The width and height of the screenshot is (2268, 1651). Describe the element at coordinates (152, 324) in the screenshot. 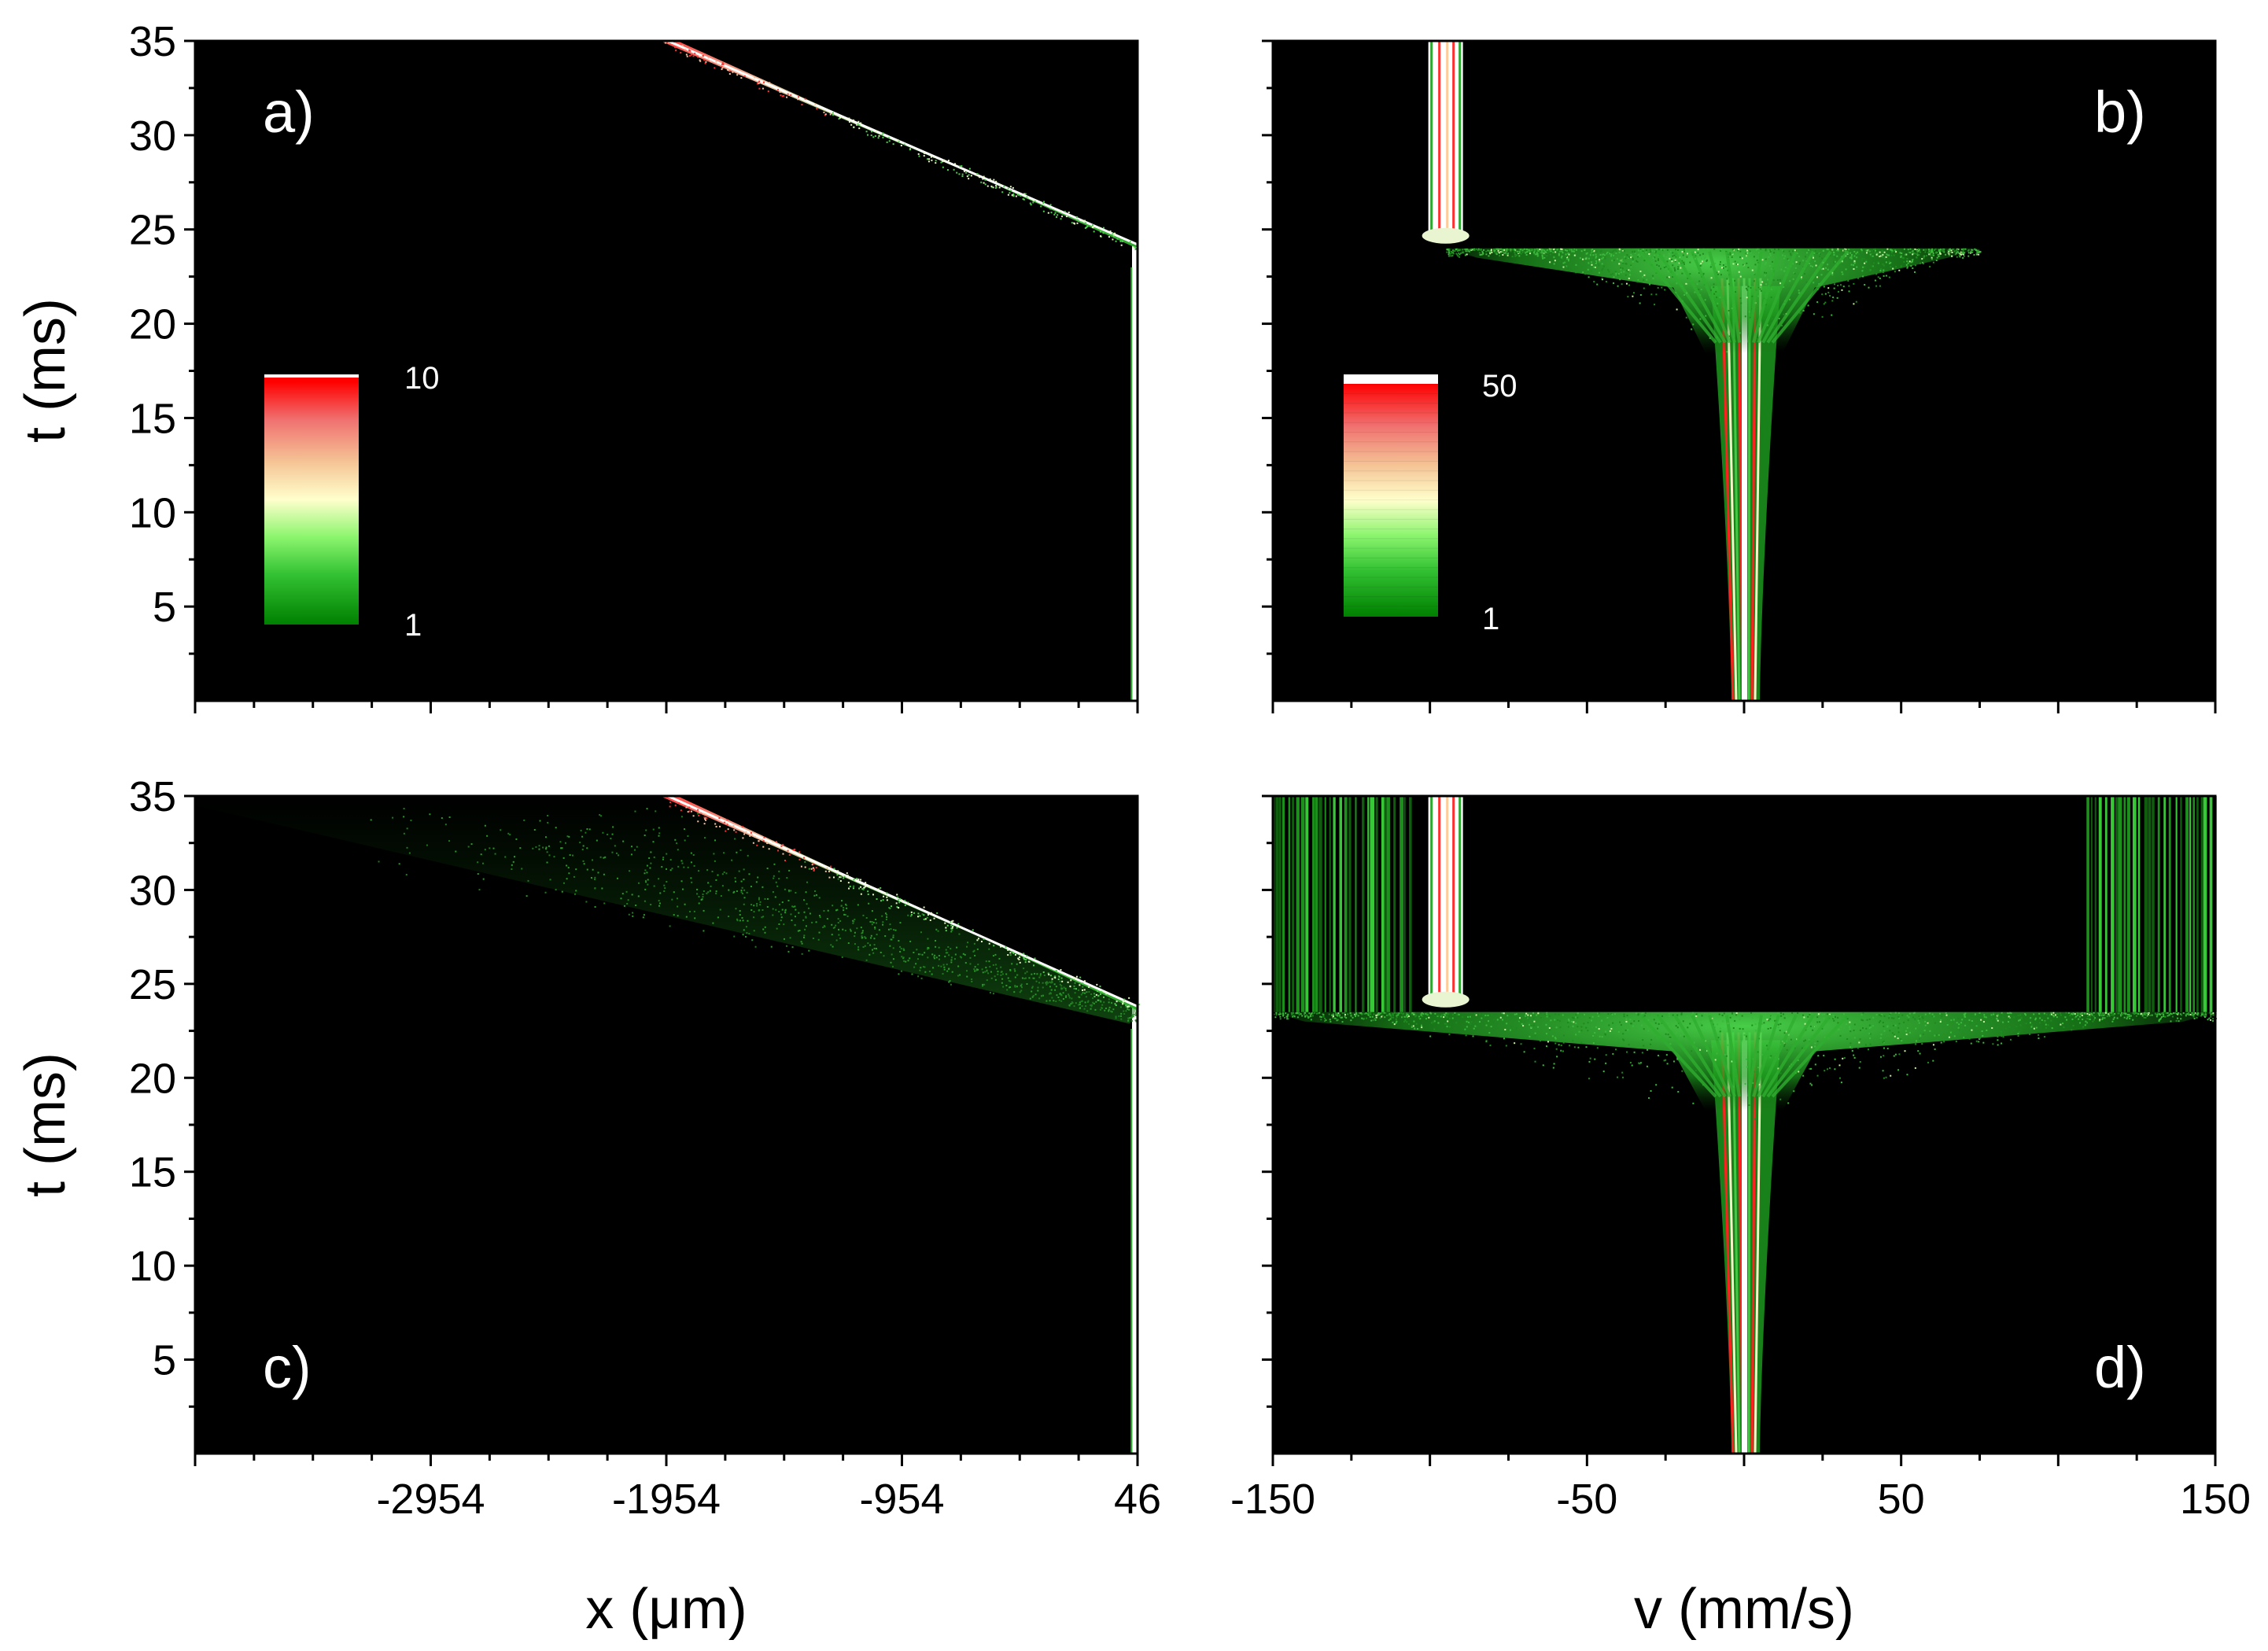

I see `y-tick-label: 20` at that location.